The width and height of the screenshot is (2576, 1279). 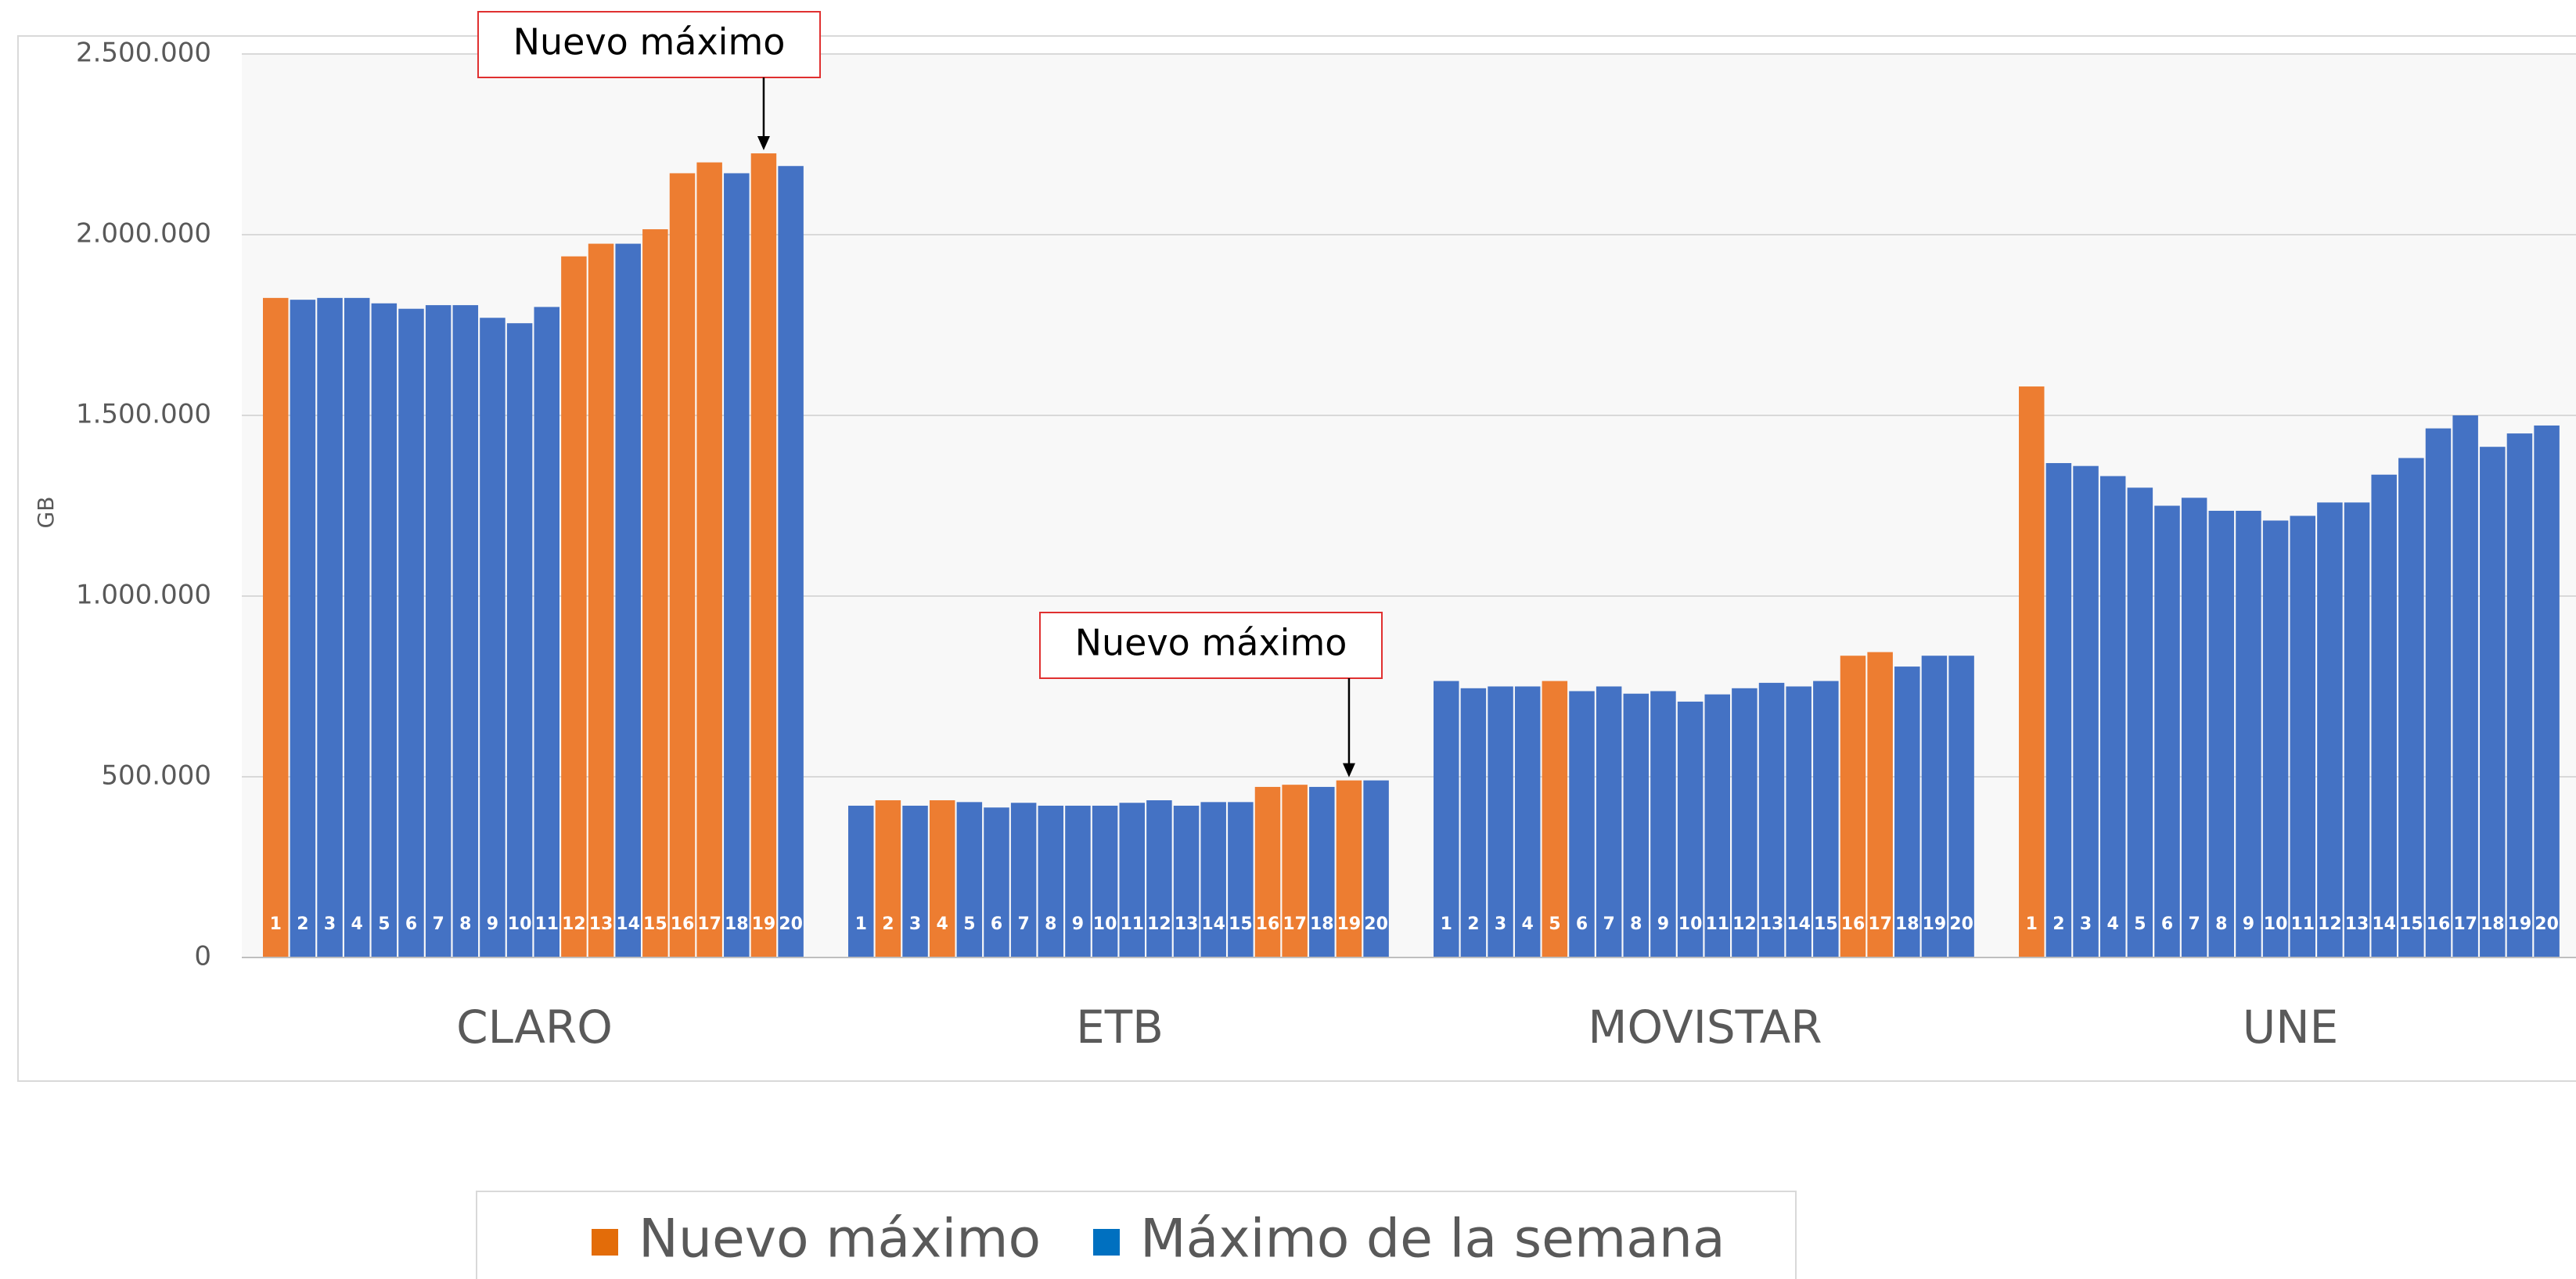 I want to click on y-tick-label: 500.000, so click(x=156, y=776).